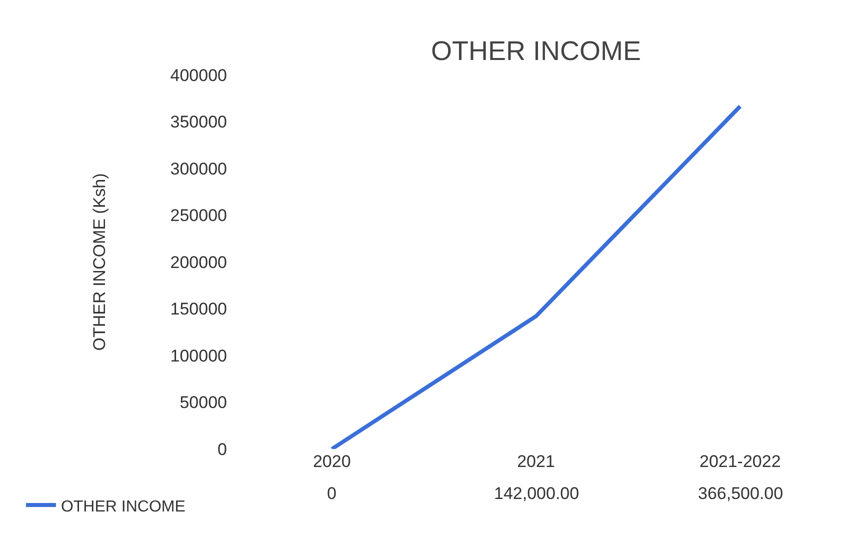 The width and height of the screenshot is (852, 534). I want to click on y-tick-label: 0, so click(222, 449).